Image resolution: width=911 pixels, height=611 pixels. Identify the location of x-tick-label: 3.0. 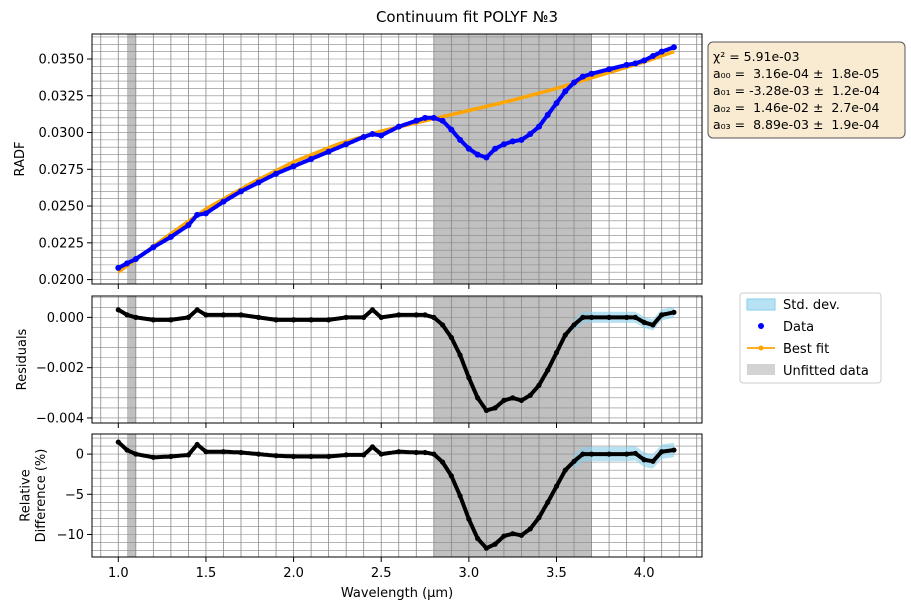
(469, 573).